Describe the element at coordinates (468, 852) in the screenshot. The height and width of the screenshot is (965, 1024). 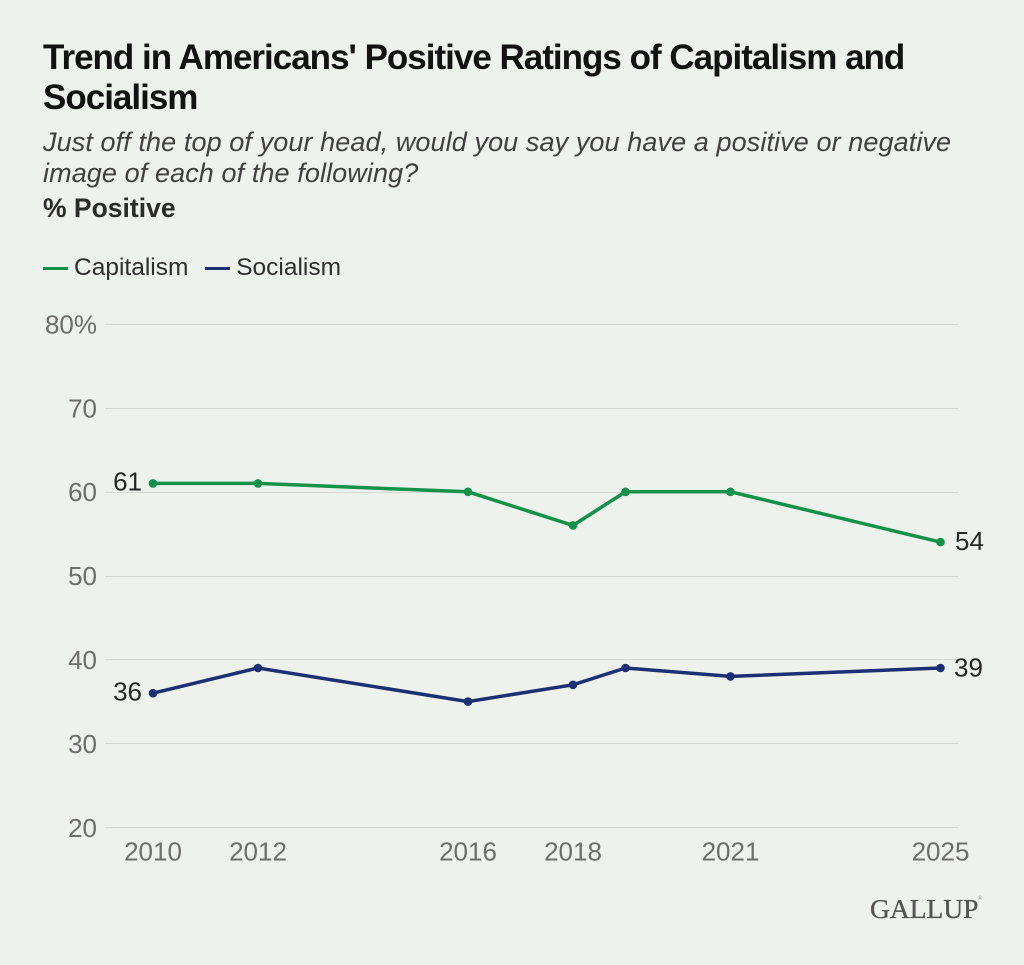
I see `svg-text: 2016` at that location.